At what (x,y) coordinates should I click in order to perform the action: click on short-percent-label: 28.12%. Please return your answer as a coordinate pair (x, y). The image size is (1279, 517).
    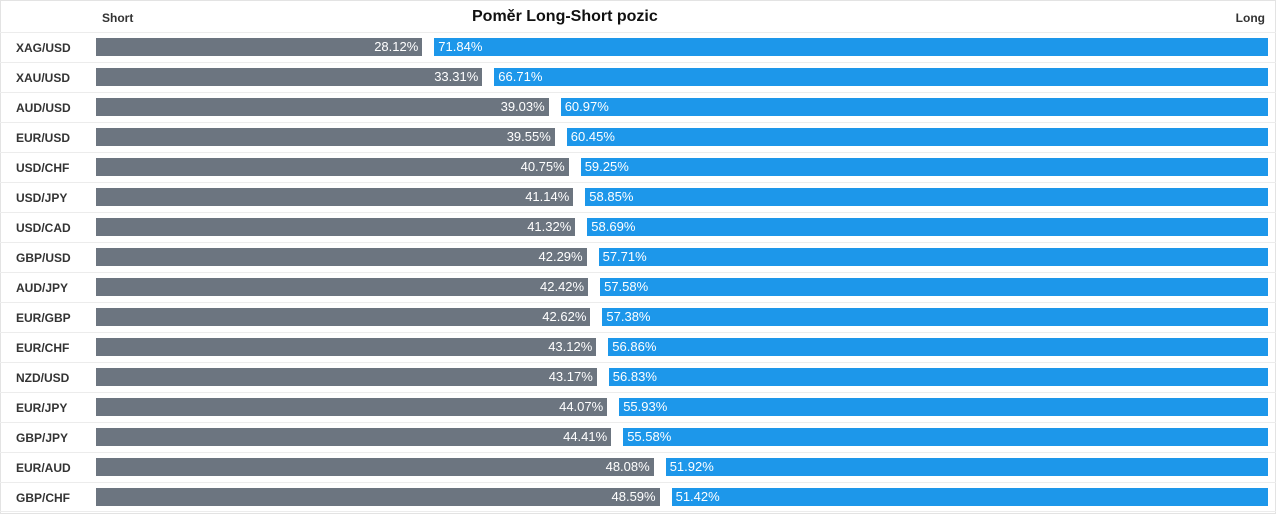
    Looking at the image, I should click on (396, 46).